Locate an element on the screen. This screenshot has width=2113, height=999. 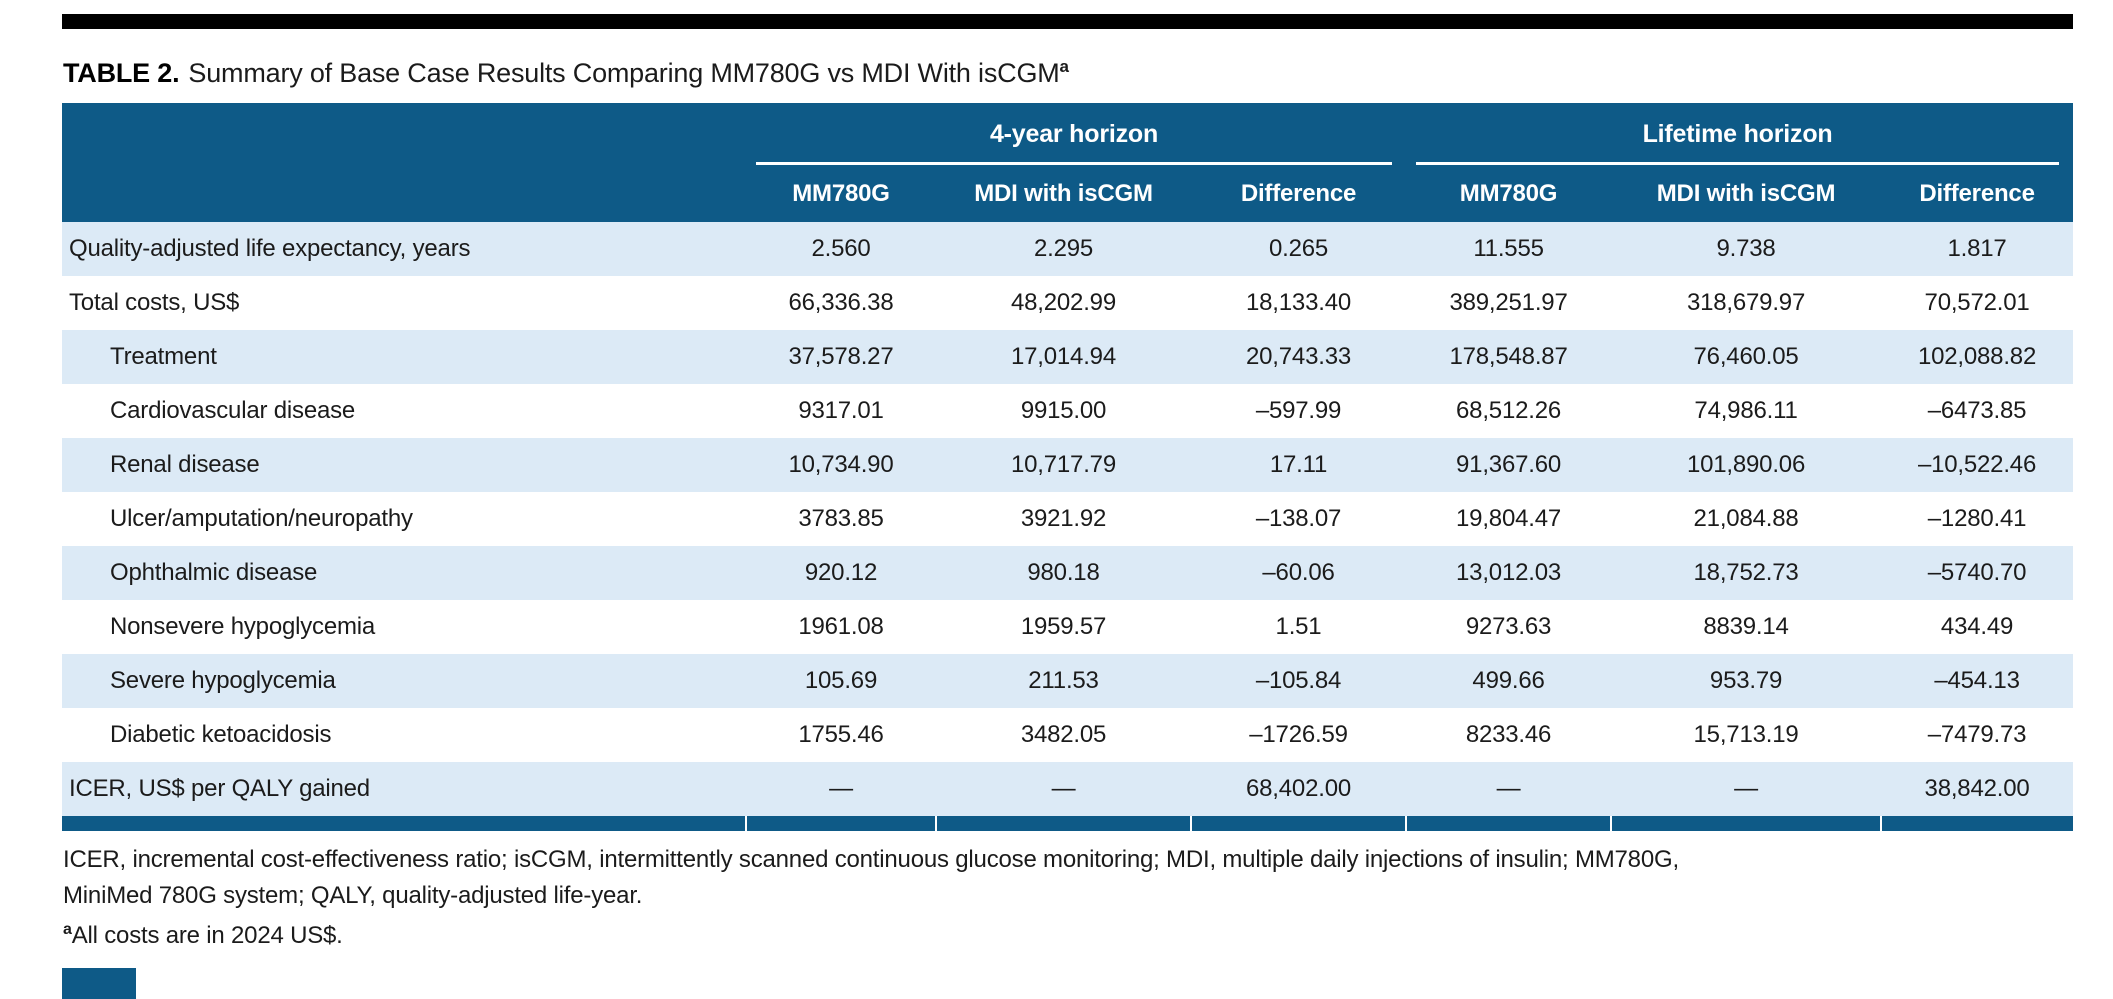
value-cell: 1961.08 is located at coordinates (841, 626).